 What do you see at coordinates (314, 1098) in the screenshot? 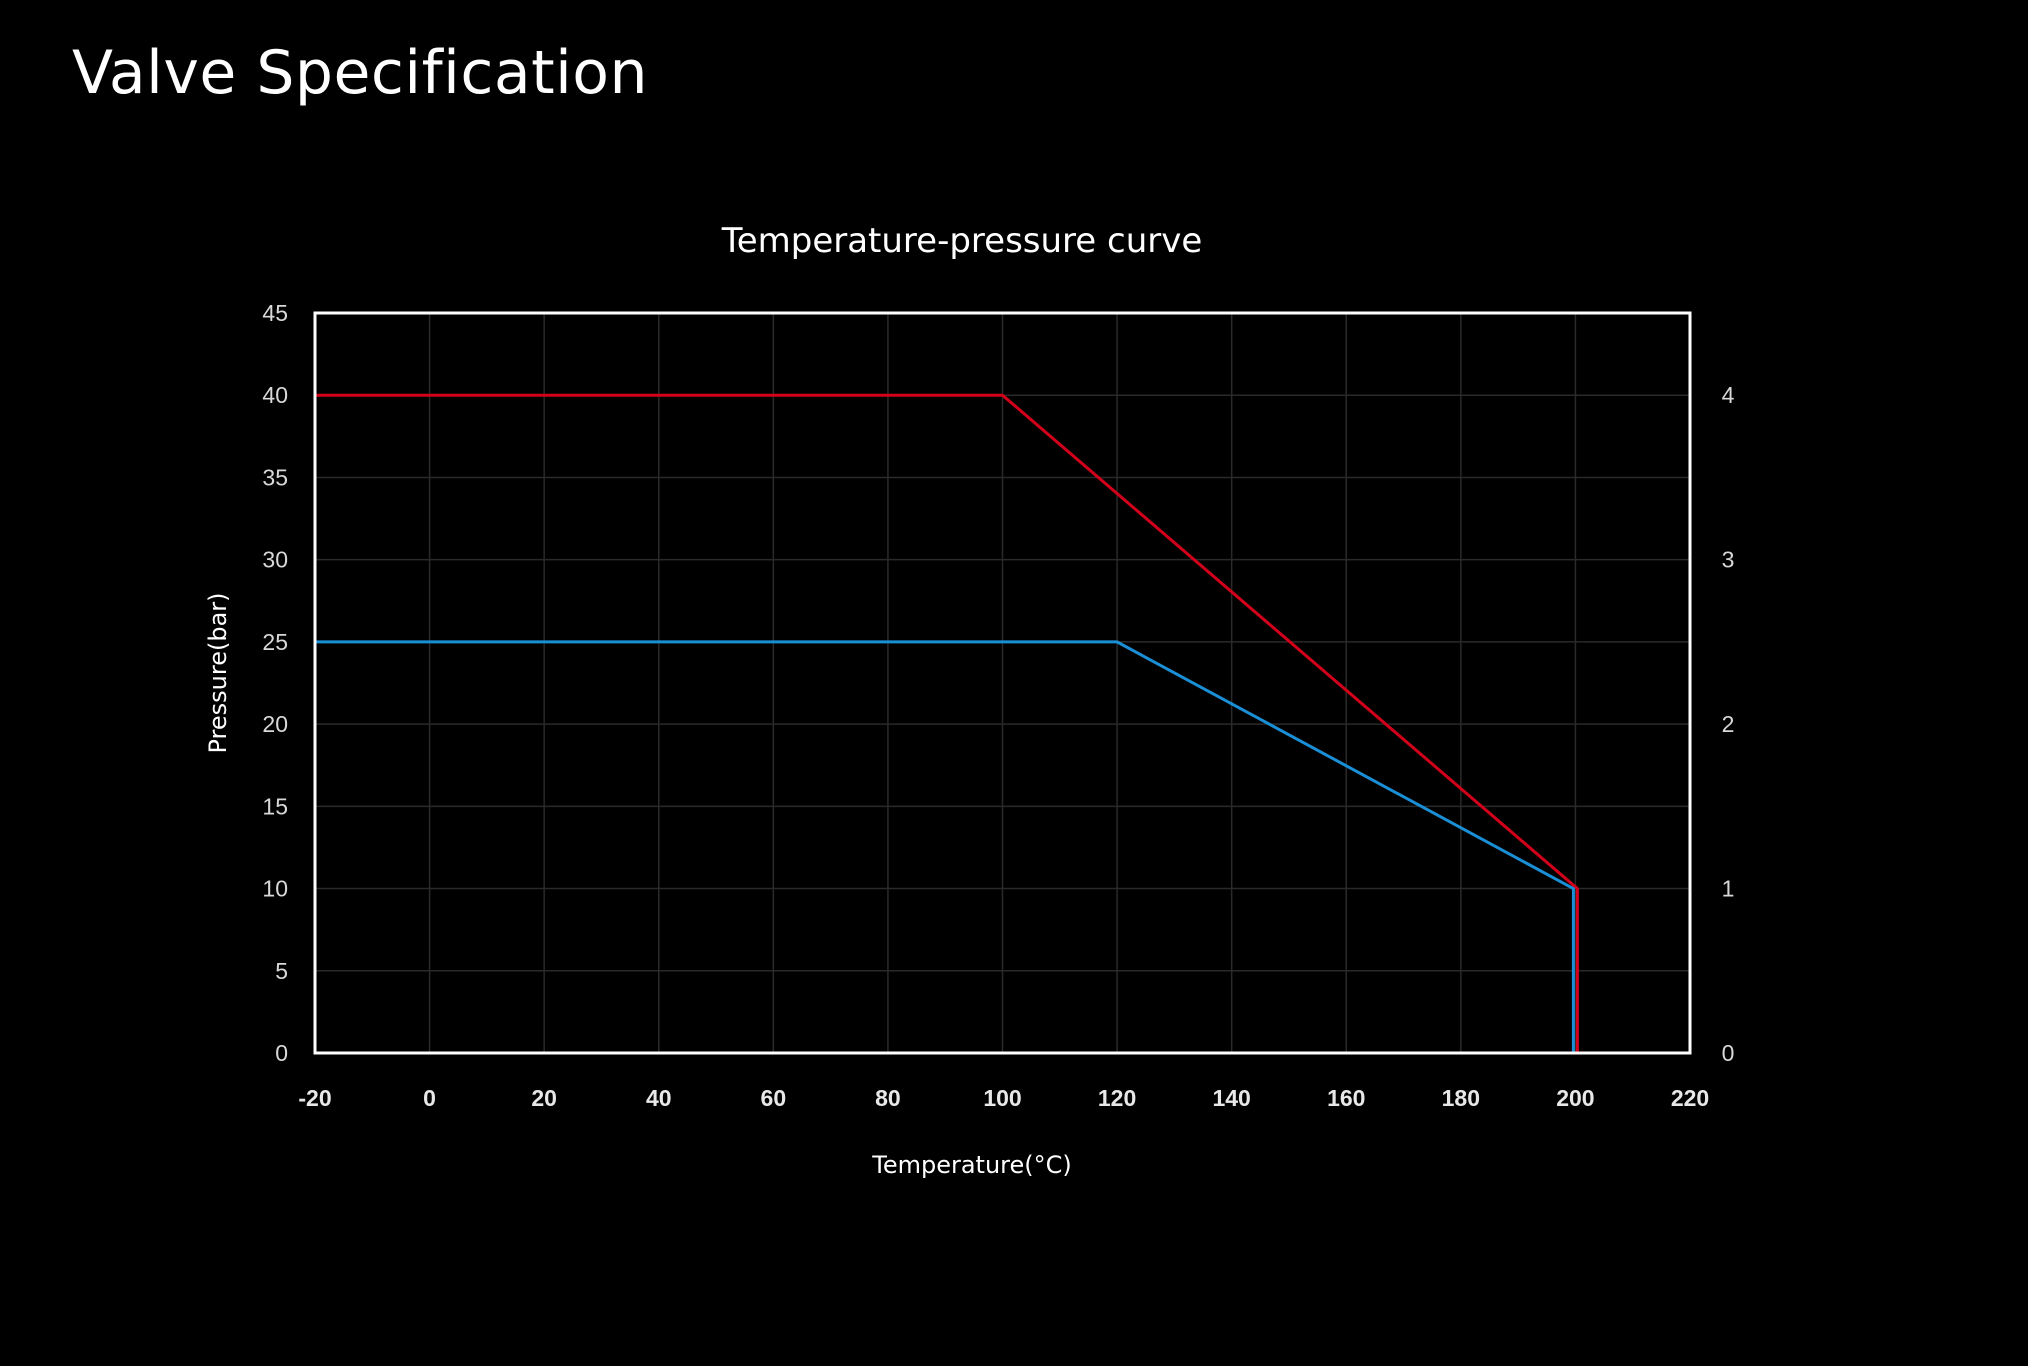
I see `x-tick-label: -20` at bounding box center [314, 1098].